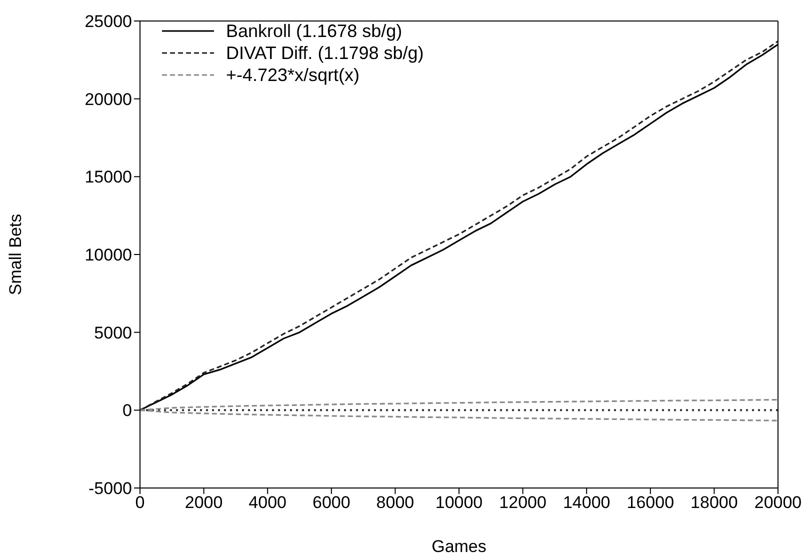 This screenshot has height=560, width=805. What do you see at coordinates (714, 502) in the screenshot?
I see `x-tick-label: 18000` at bounding box center [714, 502].